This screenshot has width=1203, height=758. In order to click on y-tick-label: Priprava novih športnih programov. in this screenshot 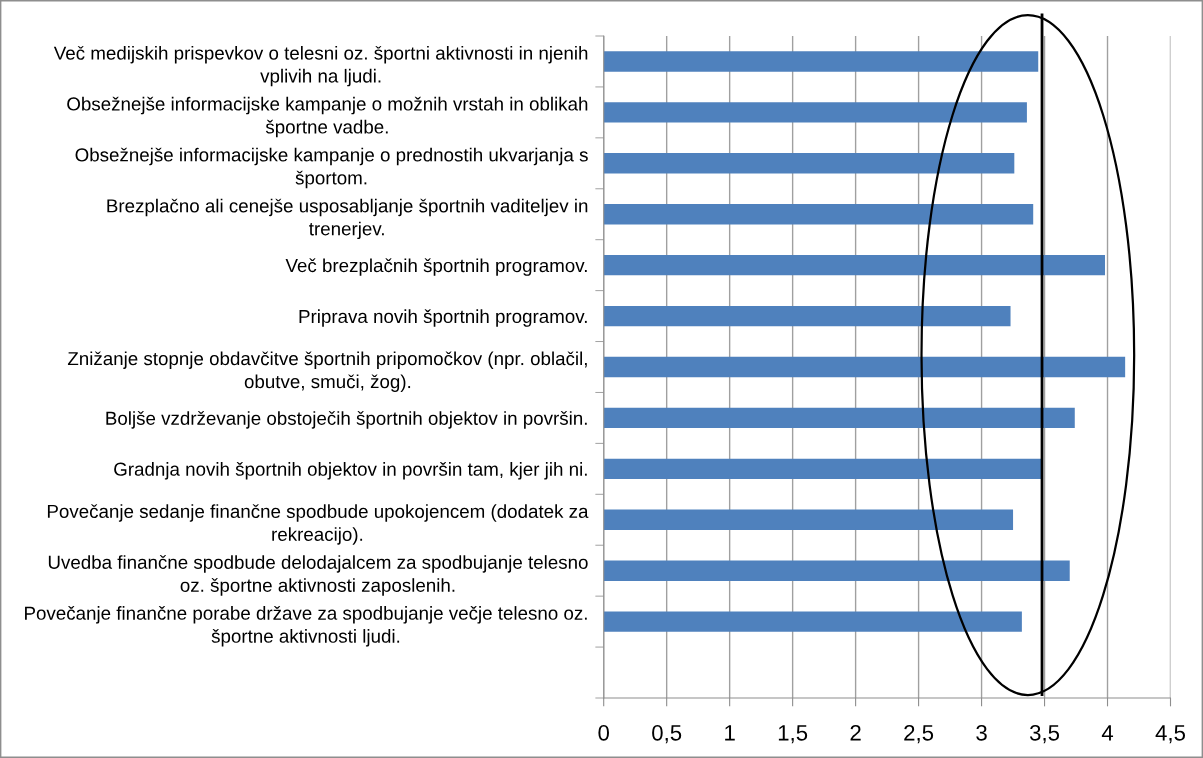, I will do `click(443, 318)`.